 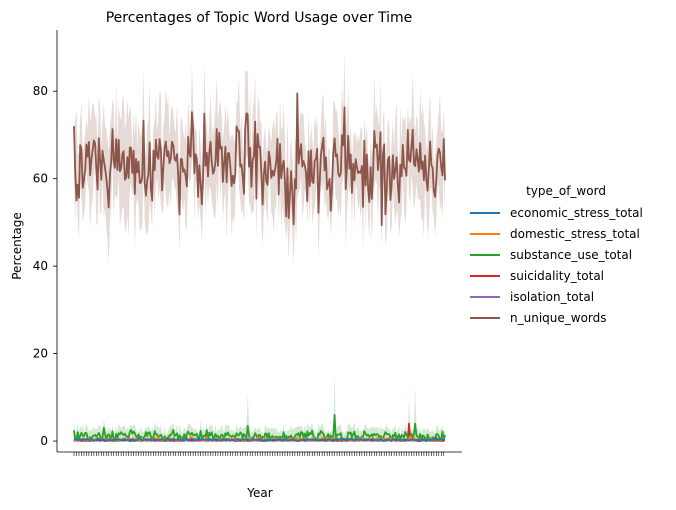 What do you see at coordinates (40, 266) in the screenshot?
I see `y-tick-label: 40` at bounding box center [40, 266].